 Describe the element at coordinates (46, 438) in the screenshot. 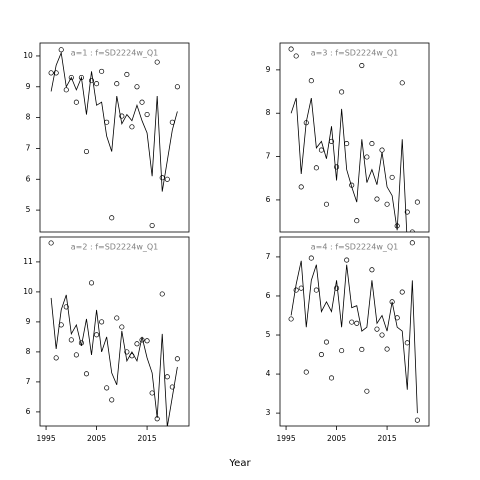

I see `x-tick-label: 1995` at that location.